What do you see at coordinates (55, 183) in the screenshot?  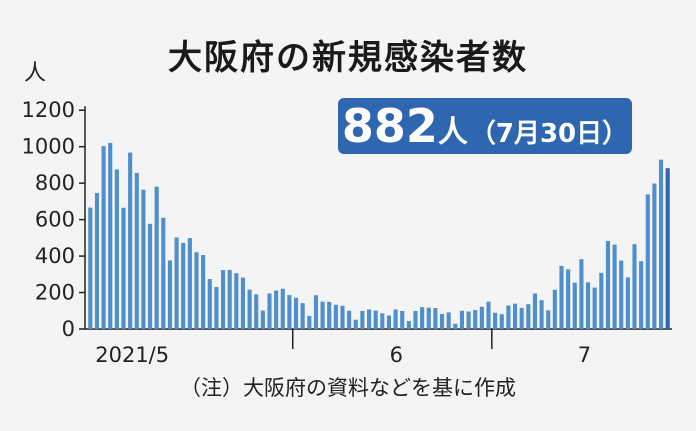 I see `y-tick-label: 800` at bounding box center [55, 183].